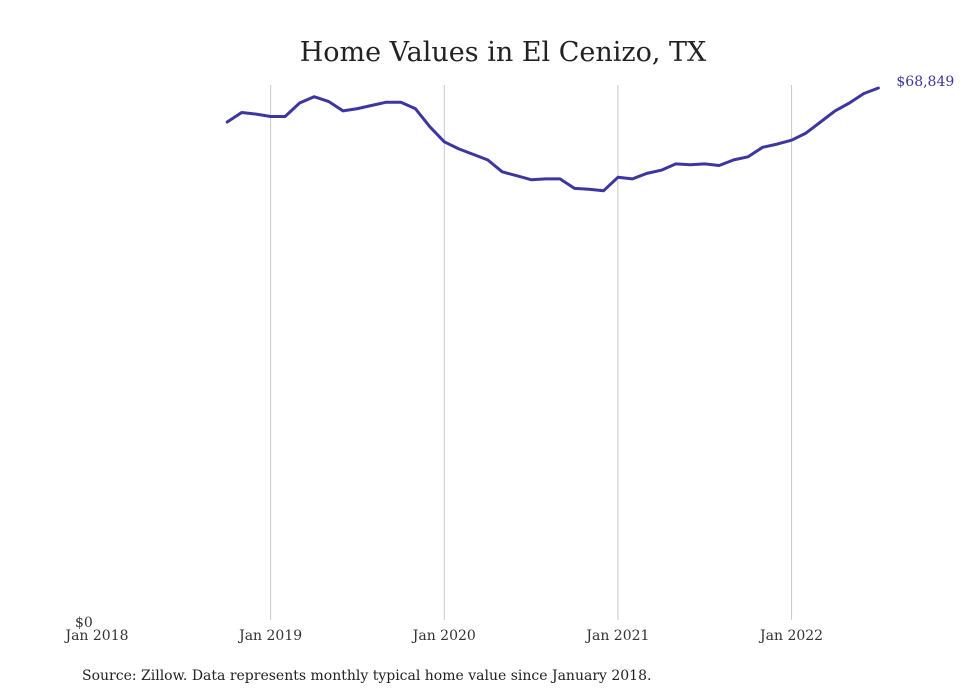 This screenshot has height=699, width=980. I want to click on series-layer: $68,849, so click(589, 133).